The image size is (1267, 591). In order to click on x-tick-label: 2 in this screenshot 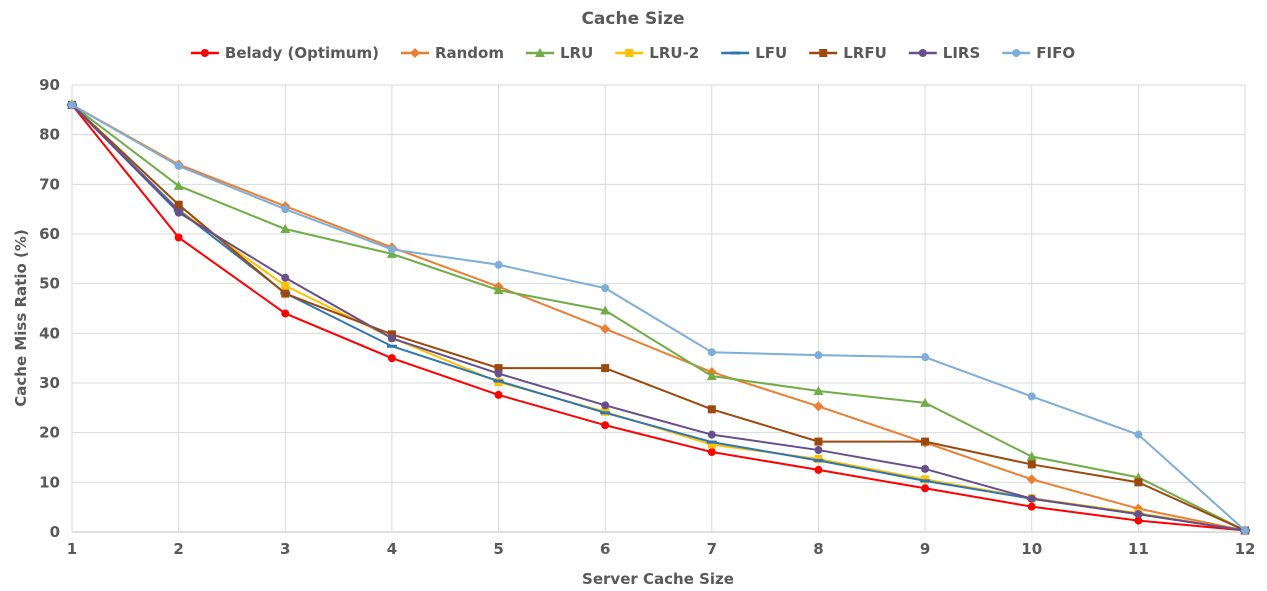, I will do `click(178, 549)`.